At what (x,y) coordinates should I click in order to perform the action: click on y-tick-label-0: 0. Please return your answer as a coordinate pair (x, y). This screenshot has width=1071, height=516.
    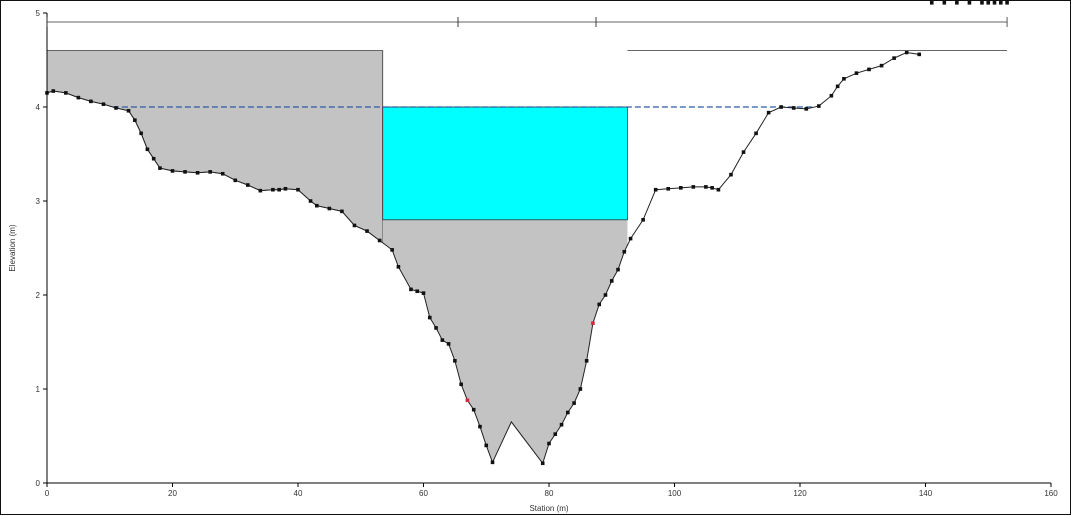
    Looking at the image, I should click on (38, 483).